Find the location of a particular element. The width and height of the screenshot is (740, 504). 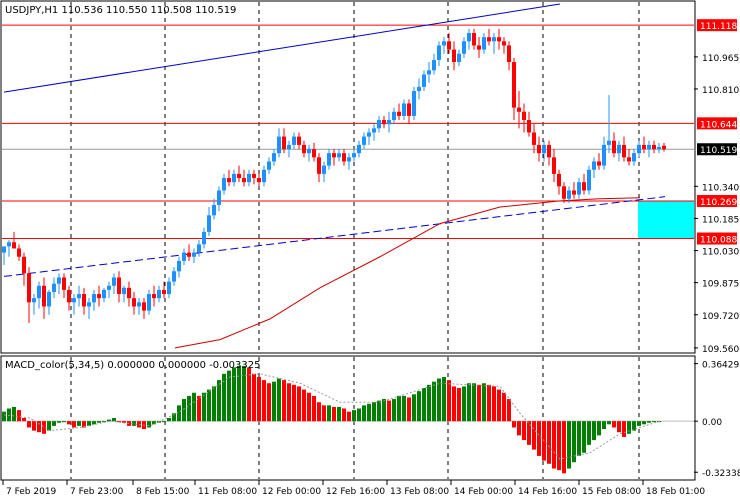

macd-y-tick-label: -0.323388 is located at coordinates (721, 474).